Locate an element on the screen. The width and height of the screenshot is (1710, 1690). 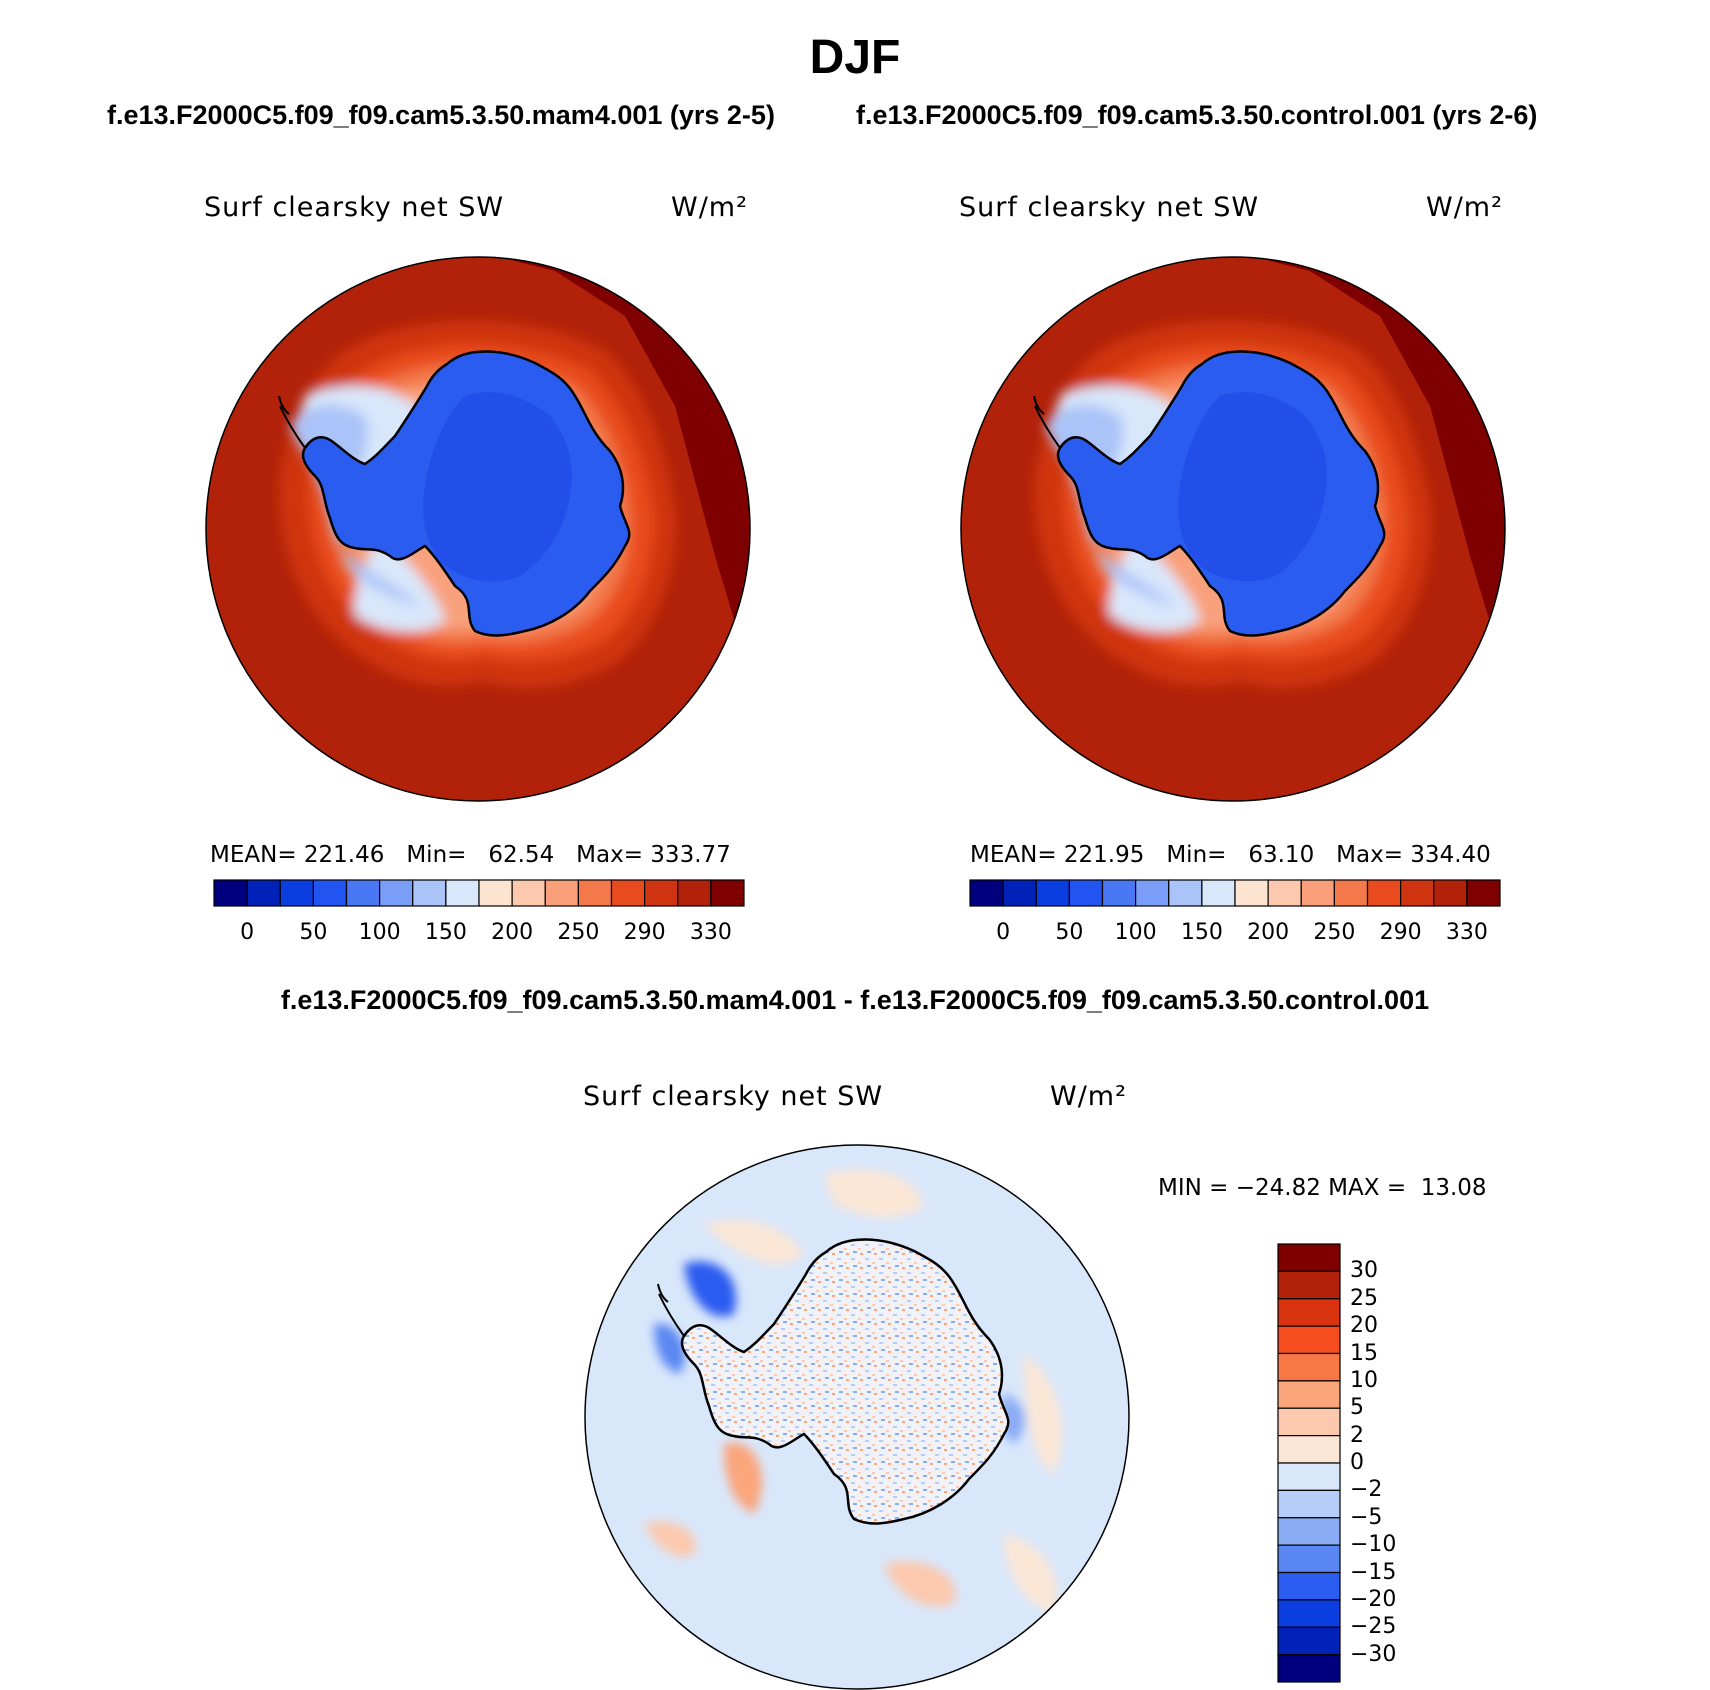
left-colorbar is located at coordinates (479, 893).